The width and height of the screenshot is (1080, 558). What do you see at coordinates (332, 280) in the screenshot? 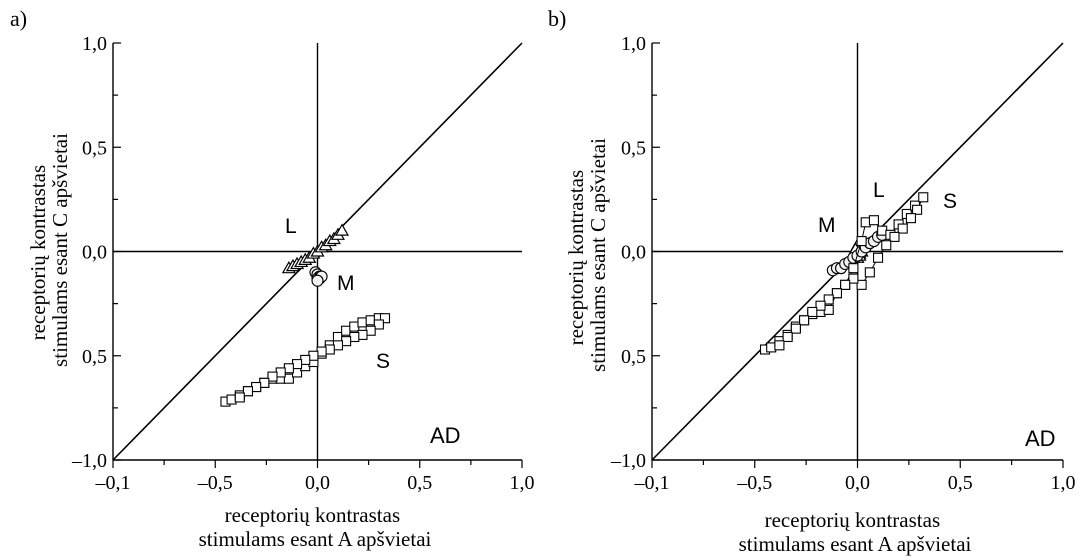
I see `series-M: M` at bounding box center [332, 280].